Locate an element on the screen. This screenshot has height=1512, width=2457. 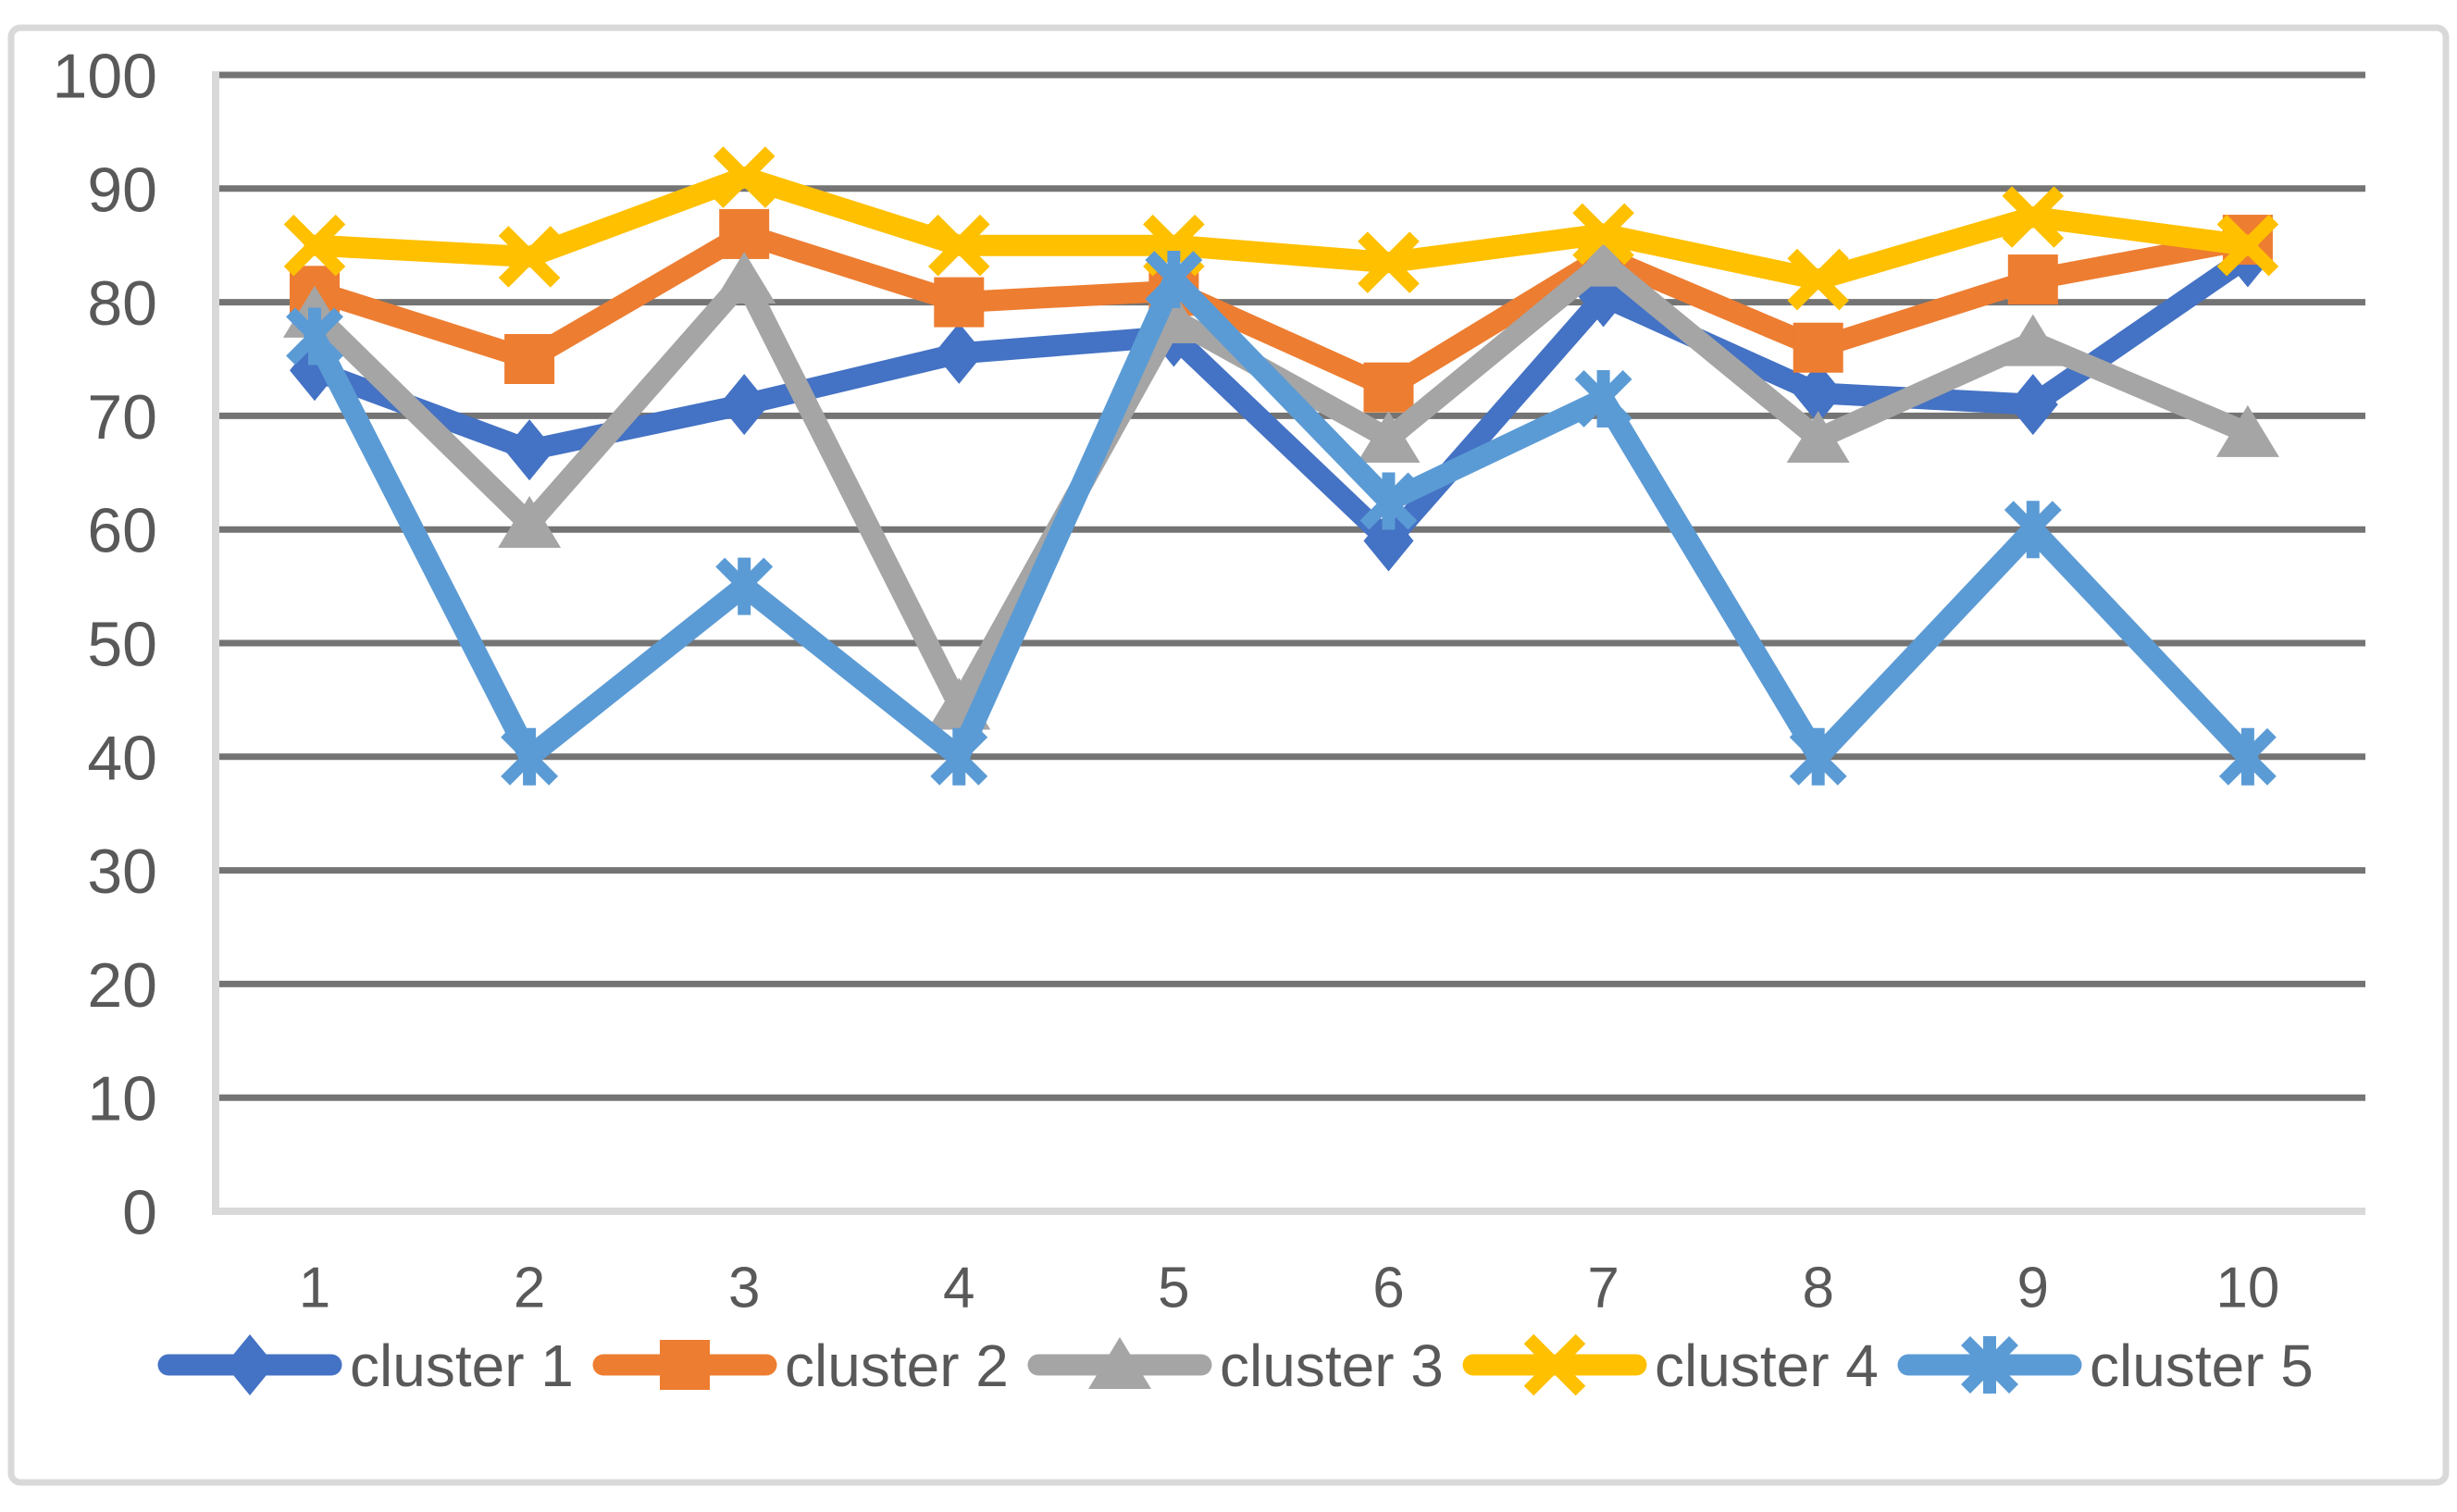
y-axis-label: 10 is located at coordinates (122, 1099).